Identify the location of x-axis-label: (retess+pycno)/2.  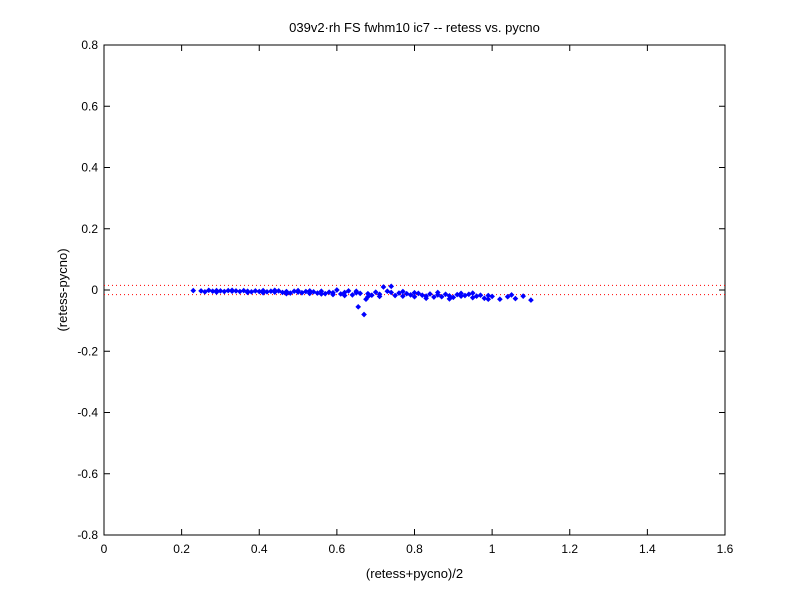
(414, 573).